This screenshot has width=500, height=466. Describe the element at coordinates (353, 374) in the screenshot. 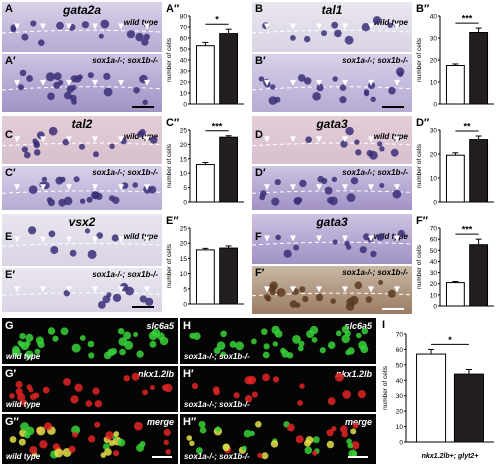

I see `channel-H-nkx: nkx1.2lb` at that location.